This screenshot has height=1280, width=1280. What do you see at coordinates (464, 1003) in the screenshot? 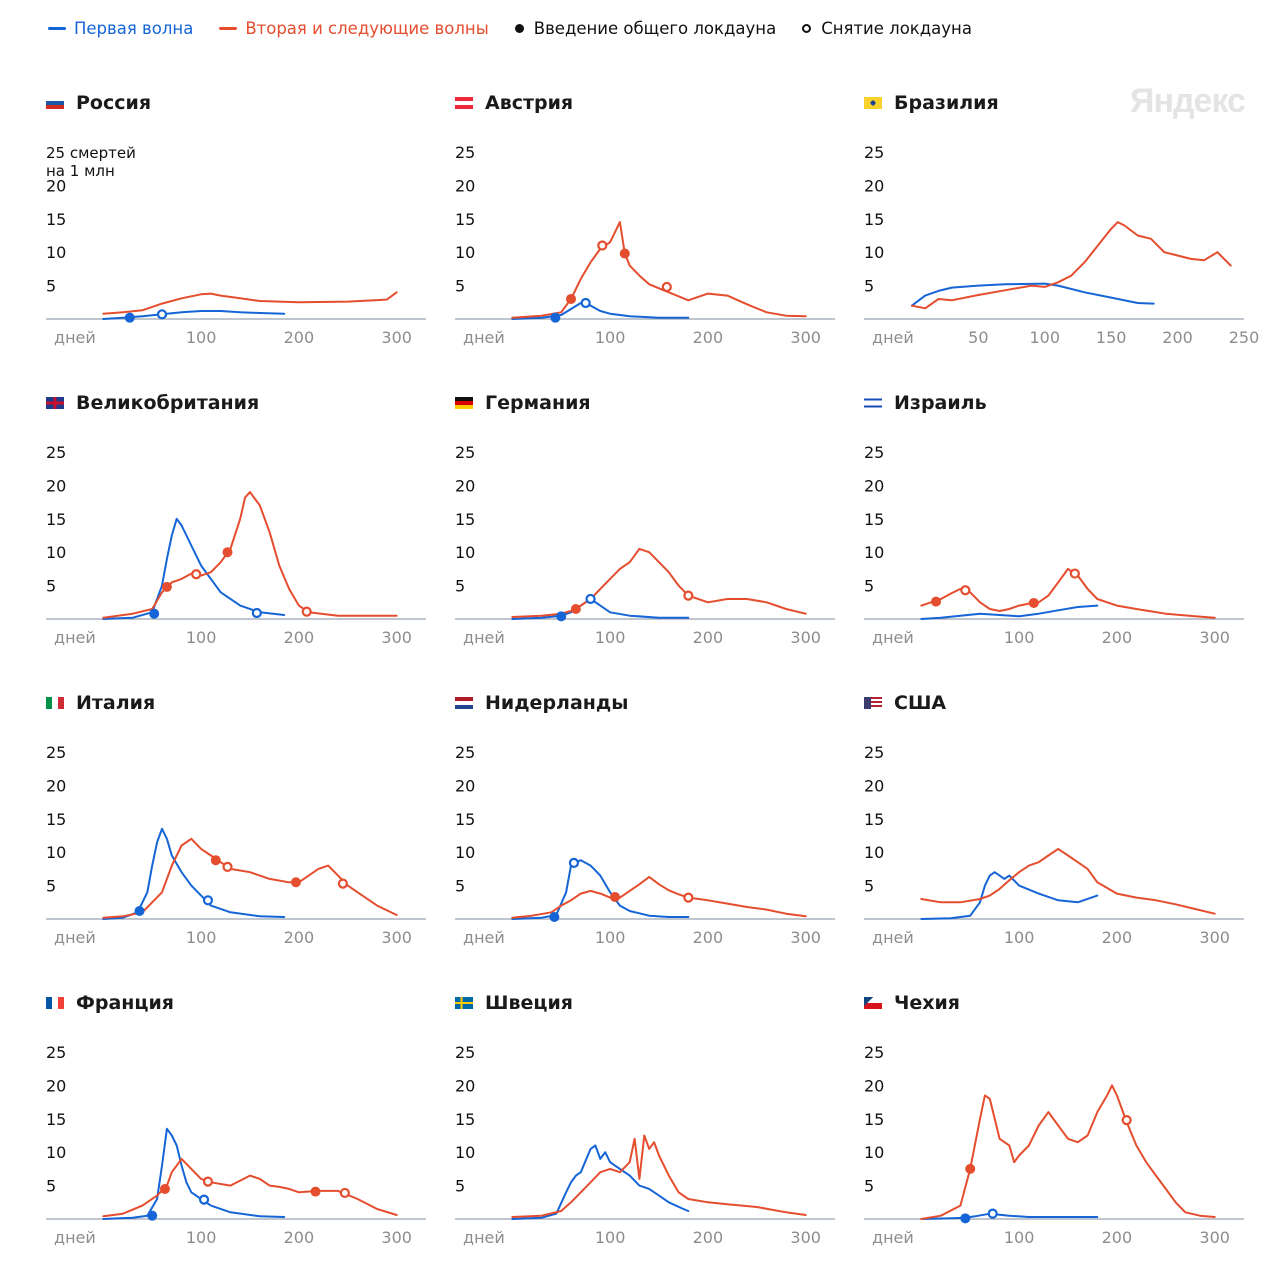
I see `flag-se-icon` at bounding box center [464, 1003].